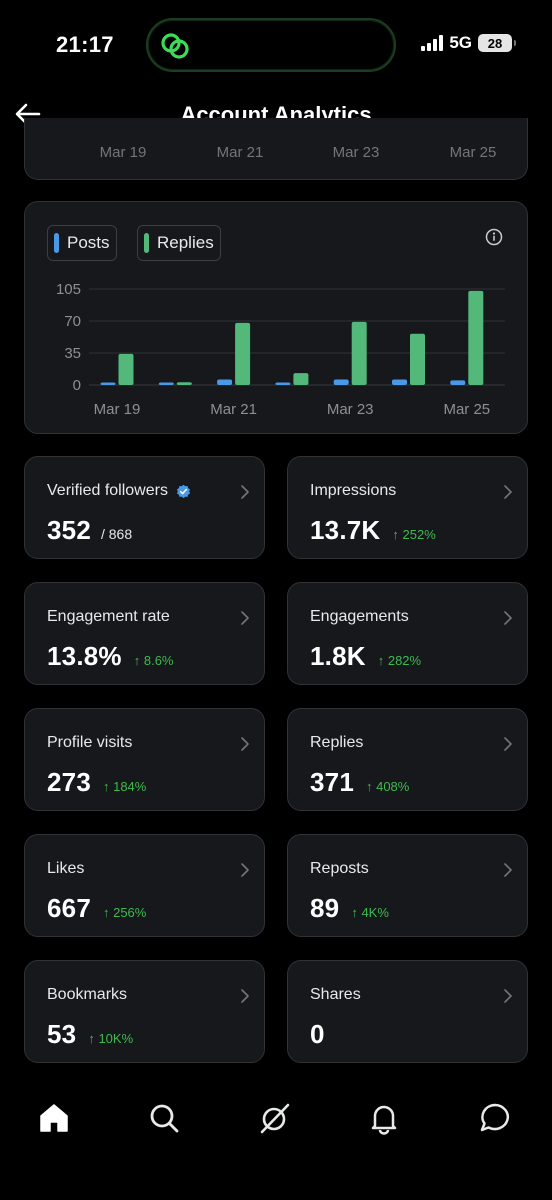 The height and width of the screenshot is (1200, 552). I want to click on metric-value-row: 371 ↑ 408%, so click(359, 782).